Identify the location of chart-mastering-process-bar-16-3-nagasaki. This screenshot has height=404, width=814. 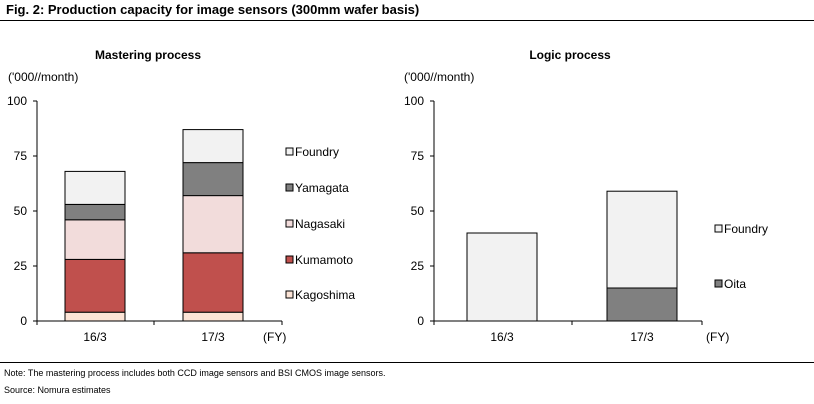
(95, 239).